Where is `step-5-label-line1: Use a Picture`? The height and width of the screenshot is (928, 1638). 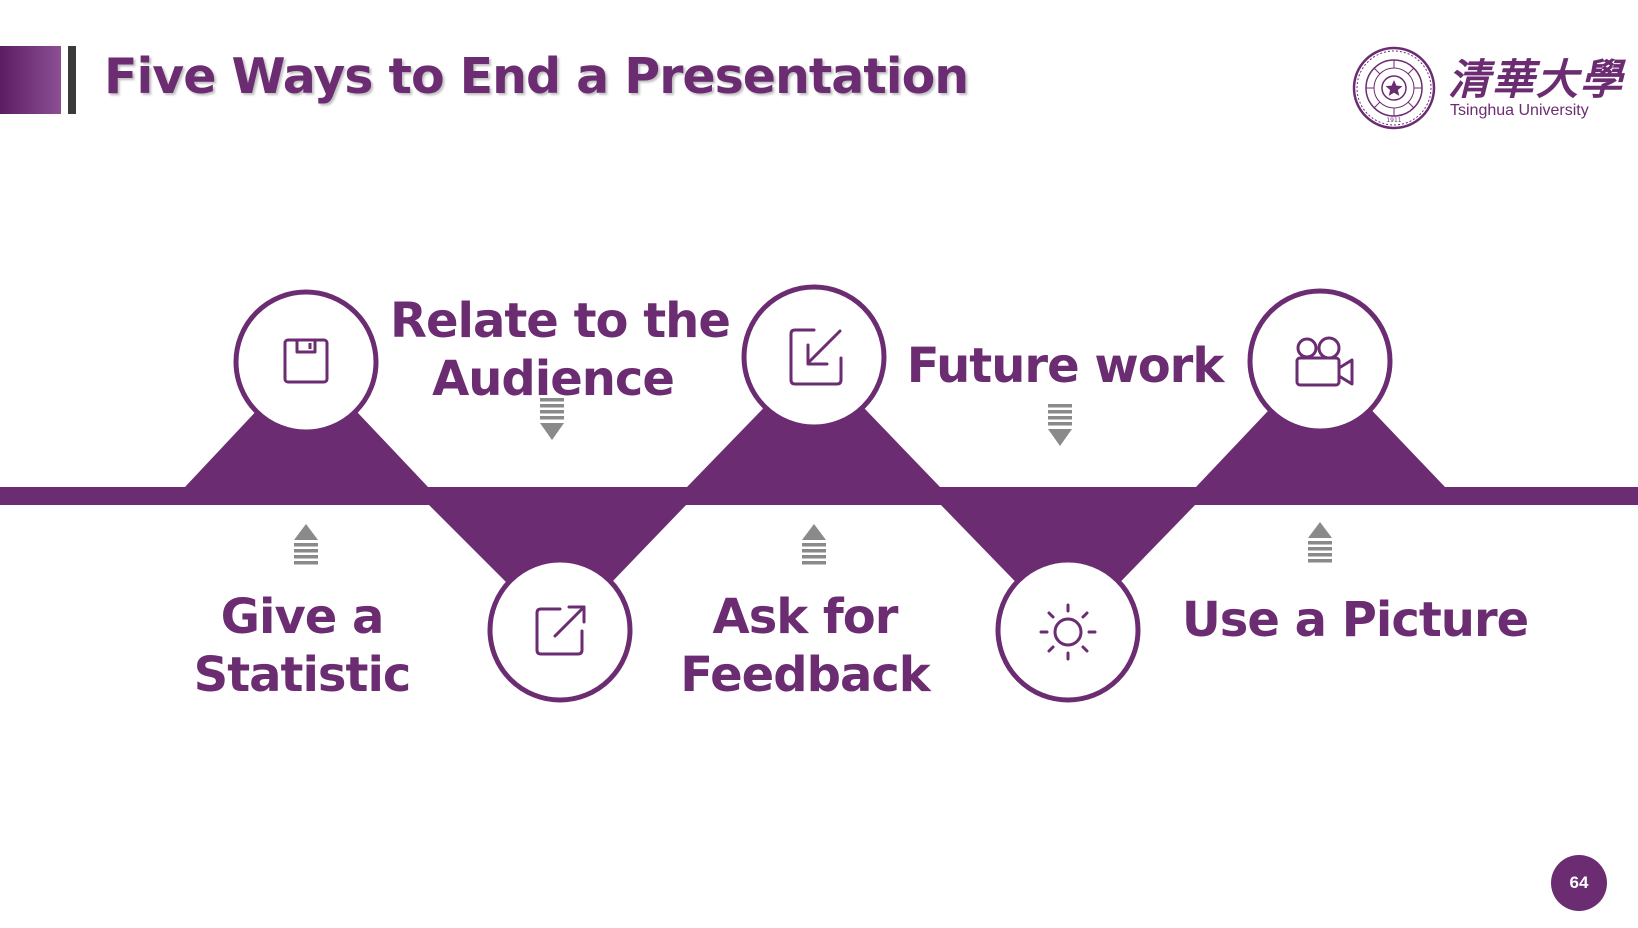 step-5-label-line1: Use a Picture is located at coordinates (1355, 620).